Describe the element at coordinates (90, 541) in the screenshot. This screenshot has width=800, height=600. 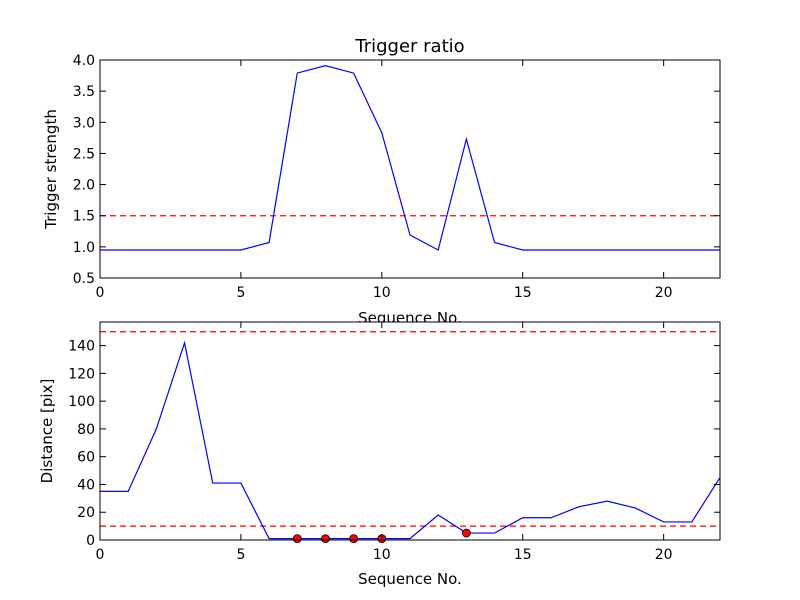
I see `y-tick-label: 0` at that location.